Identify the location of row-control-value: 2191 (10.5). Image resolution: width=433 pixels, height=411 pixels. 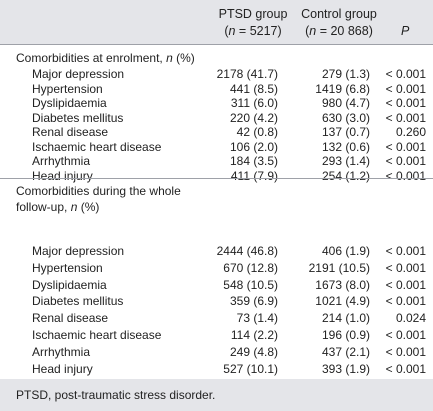
(339, 267).